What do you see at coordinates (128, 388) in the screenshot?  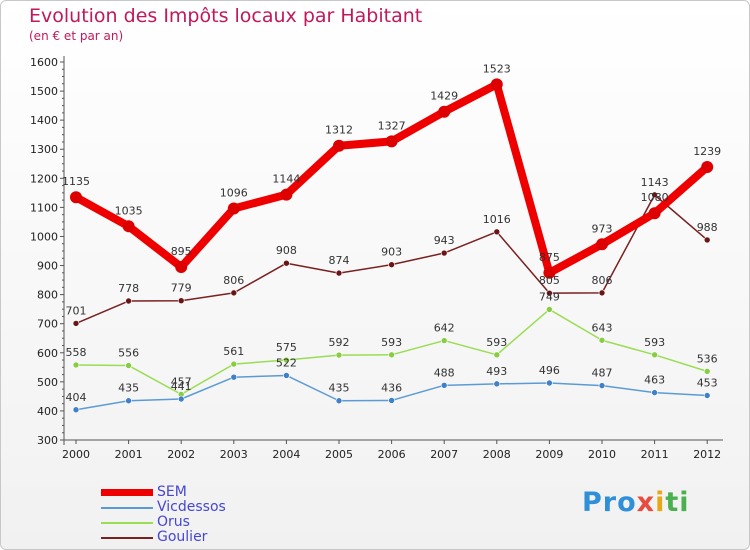 I see `data-label-vicdessos: 435` at bounding box center [128, 388].